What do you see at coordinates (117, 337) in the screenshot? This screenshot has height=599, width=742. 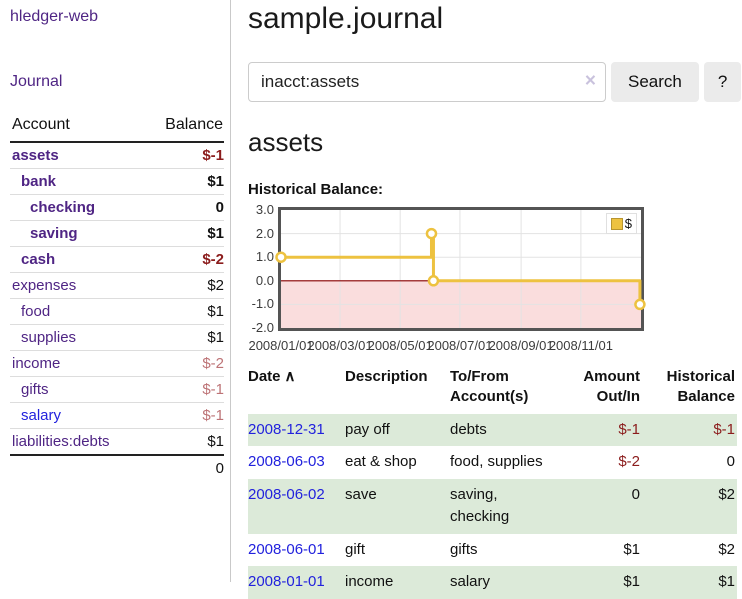 I see `account-row: supplies $1` at bounding box center [117, 337].